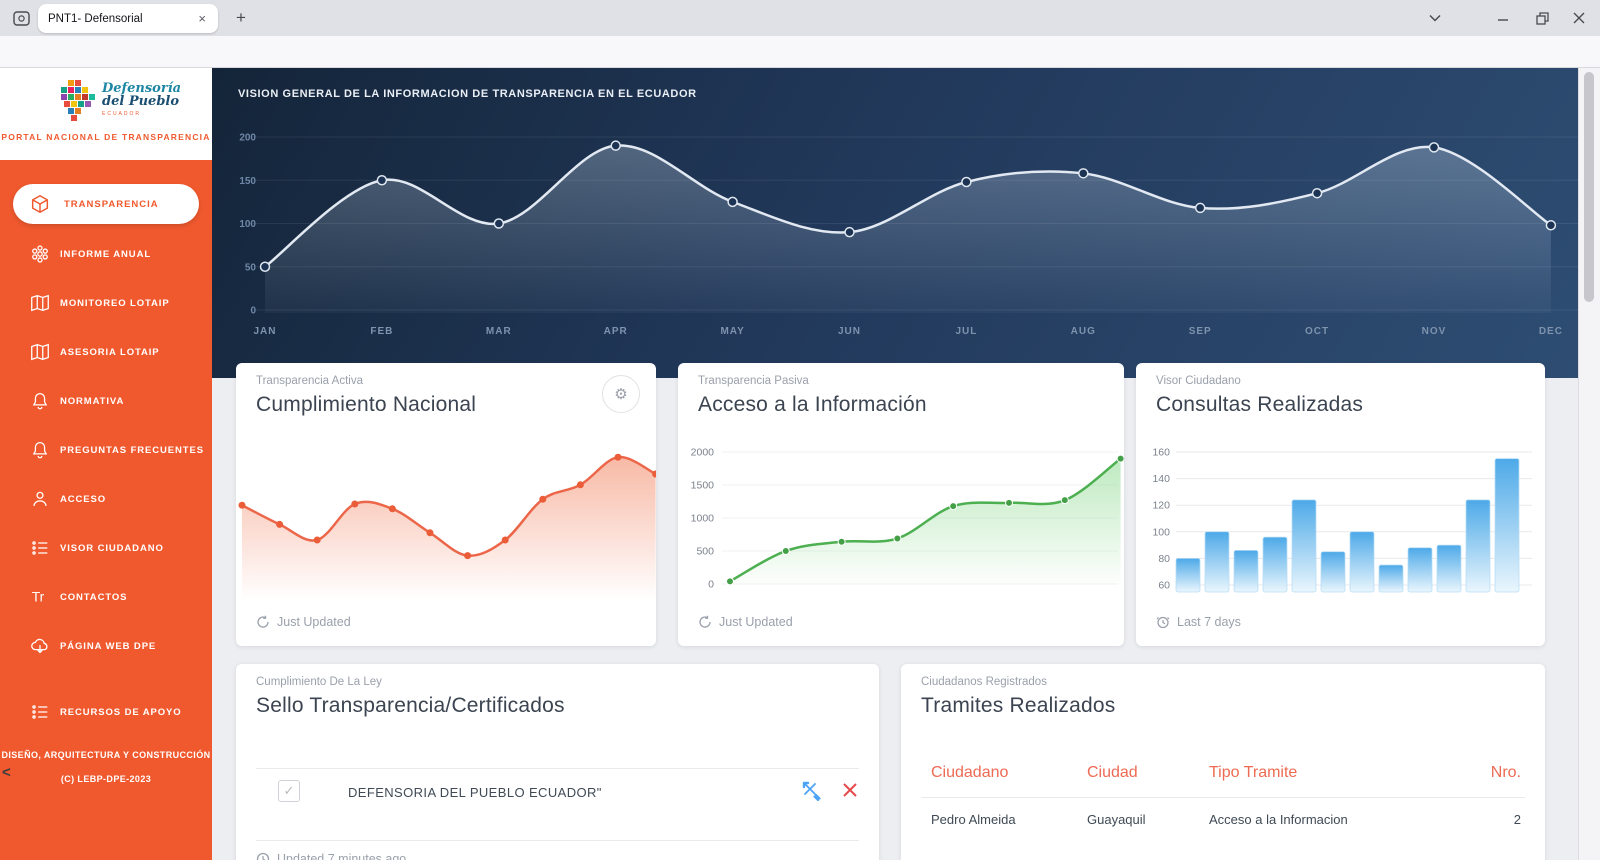 Image resolution: width=1600 pixels, height=860 pixels. I want to click on sidebar-item-monitoreo-lotaip: MONITOREO LOTAIP, so click(106, 303).